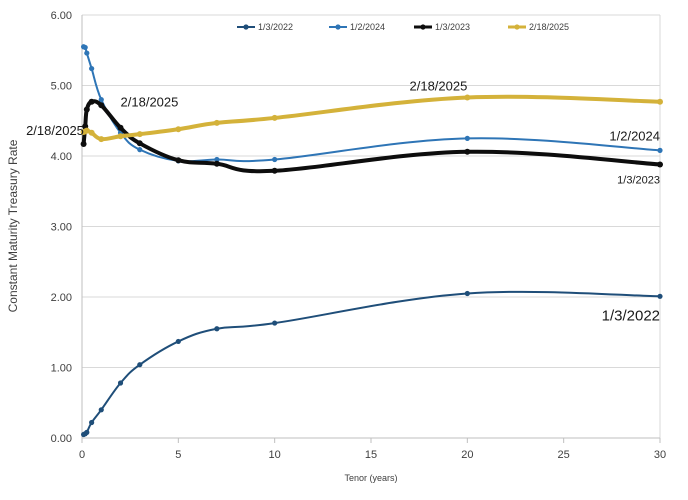  What do you see at coordinates (371, 118) in the screenshot?
I see `series-2-18-2025` at bounding box center [371, 118].